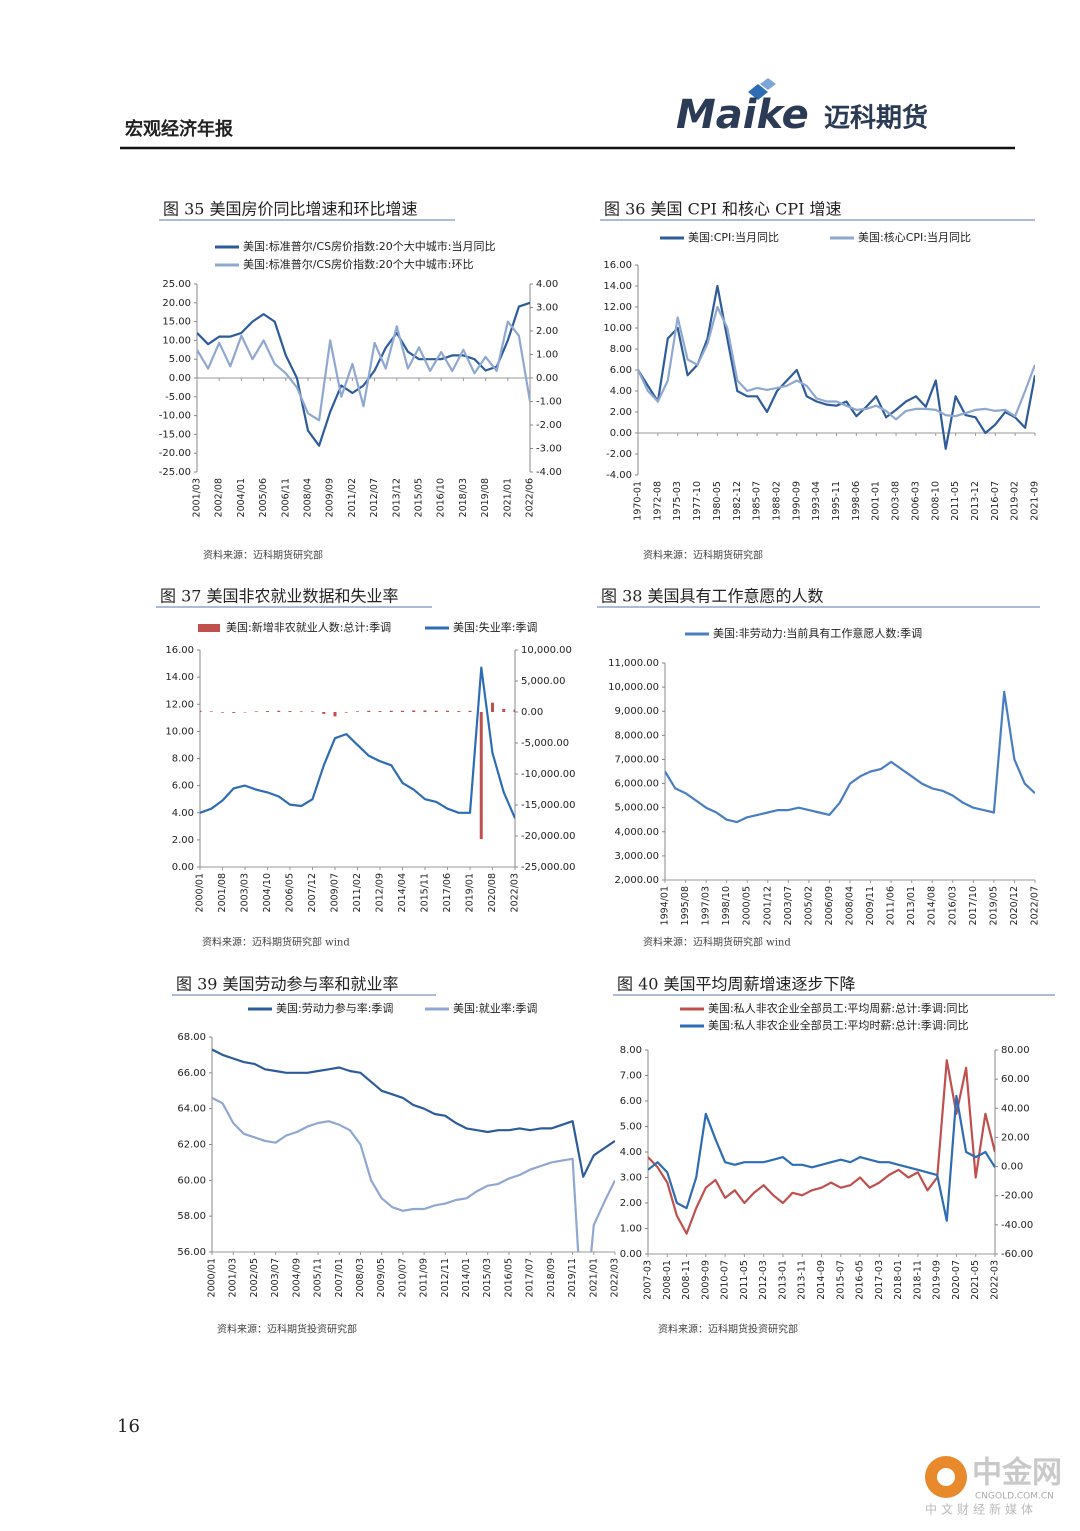 Image resolution: width=1080 pixels, height=1531 pixels. I want to click on x-tick-label: 2012/07, so click(374, 497).